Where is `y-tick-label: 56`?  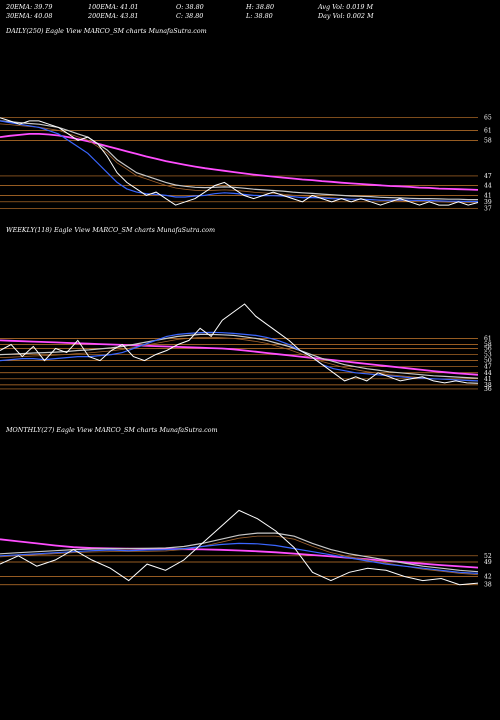 y-tick-label: 56 is located at coordinates (488, 349).